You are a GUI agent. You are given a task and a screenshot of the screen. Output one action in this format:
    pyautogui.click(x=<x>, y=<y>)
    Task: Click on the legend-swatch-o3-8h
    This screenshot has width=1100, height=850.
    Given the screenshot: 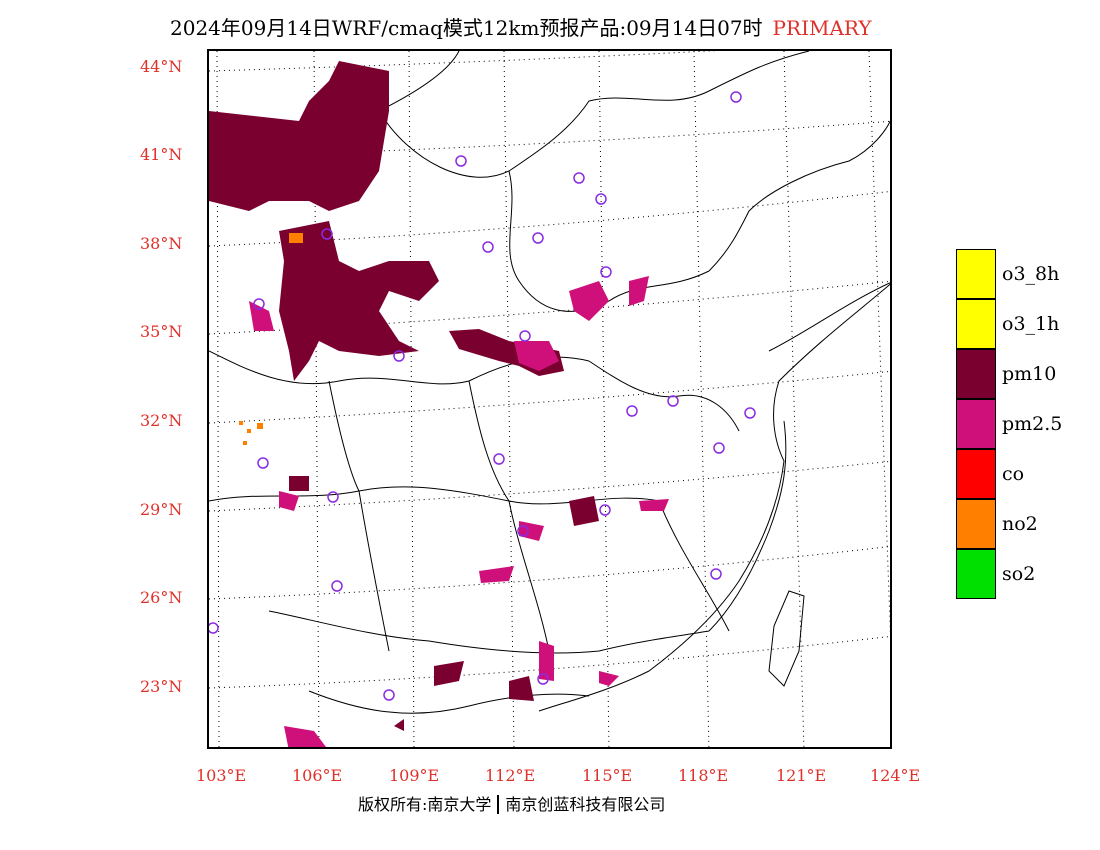 What is the action you would take?
    pyautogui.click(x=976, y=274)
    